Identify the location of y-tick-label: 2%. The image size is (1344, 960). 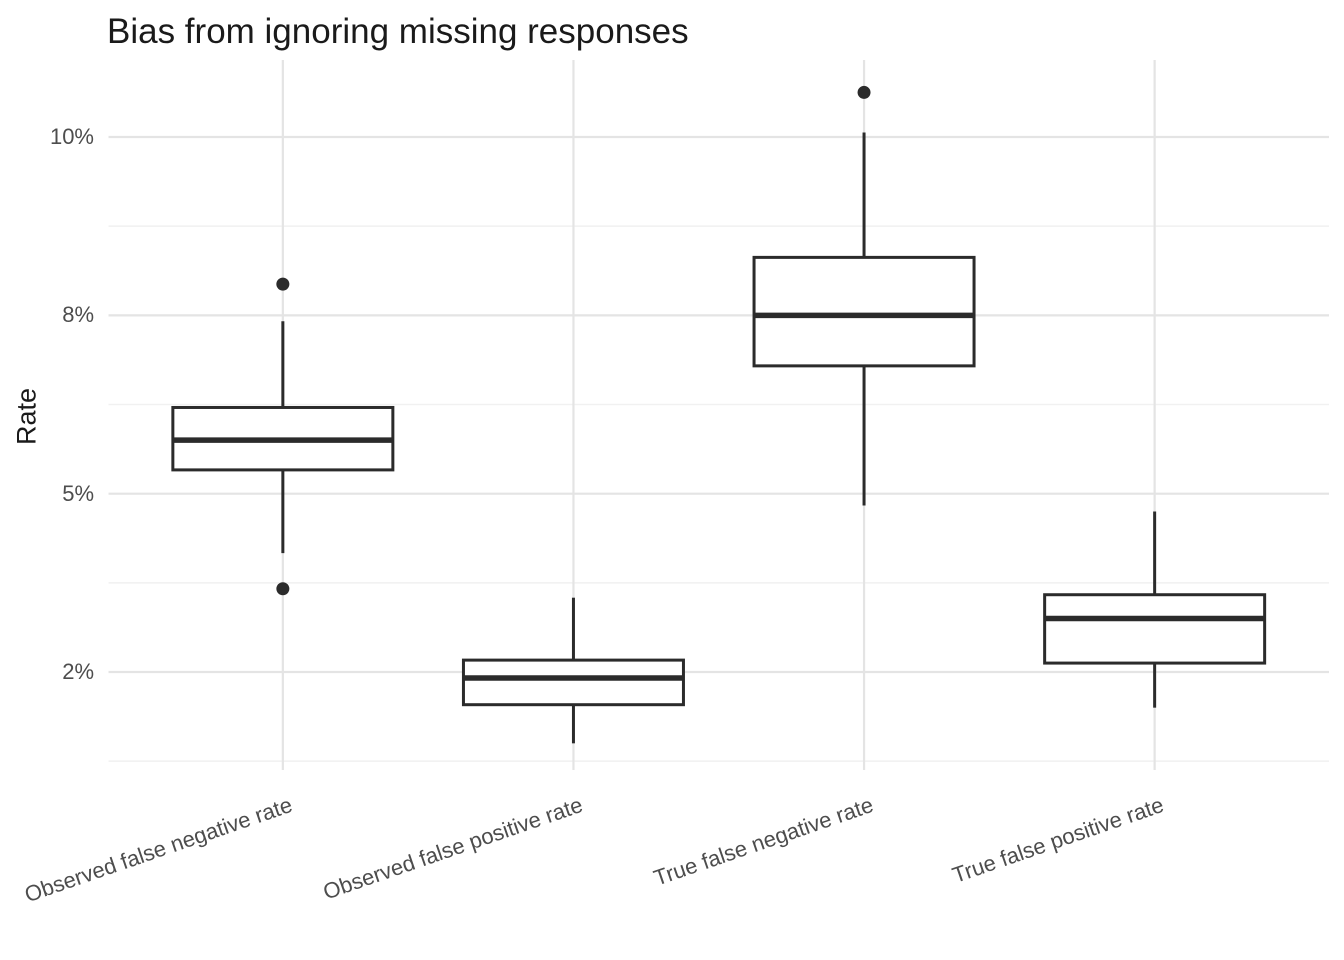
(78, 671).